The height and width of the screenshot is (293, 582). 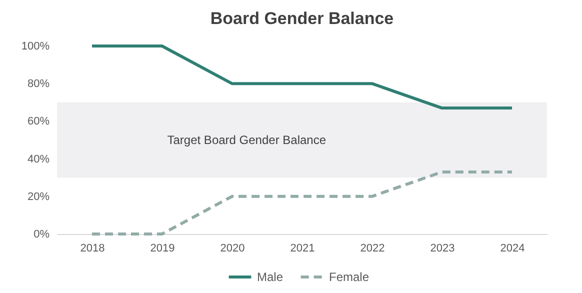 What do you see at coordinates (246, 140) in the screenshot?
I see `band-label: Target Board Gender Balance` at bounding box center [246, 140].